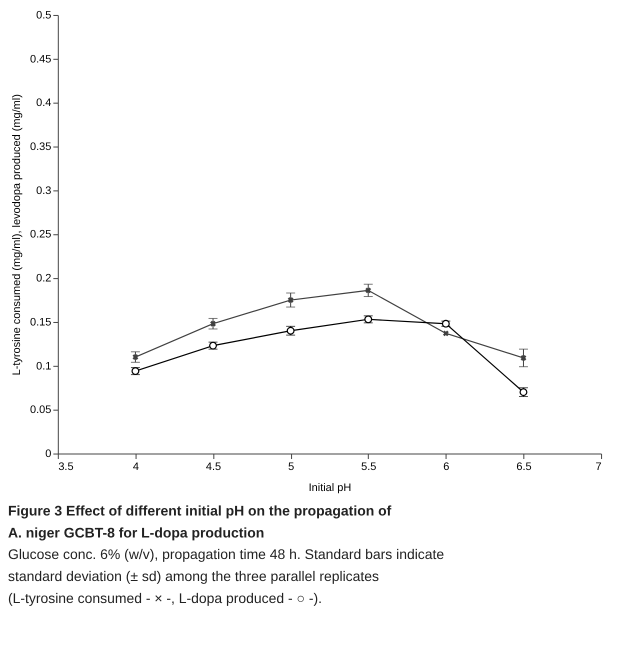  Describe the element at coordinates (44, 366) in the screenshot. I see `y-tick-label: 0.1` at that location.